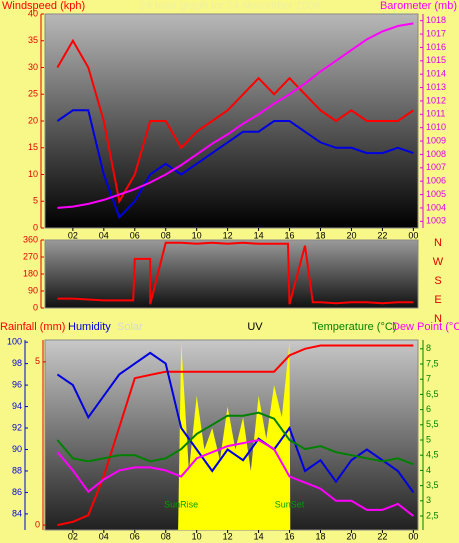 This screenshot has width=459, height=543. Describe the element at coordinates (428, 470) in the screenshot. I see `y-tick-label: 4` at that location.